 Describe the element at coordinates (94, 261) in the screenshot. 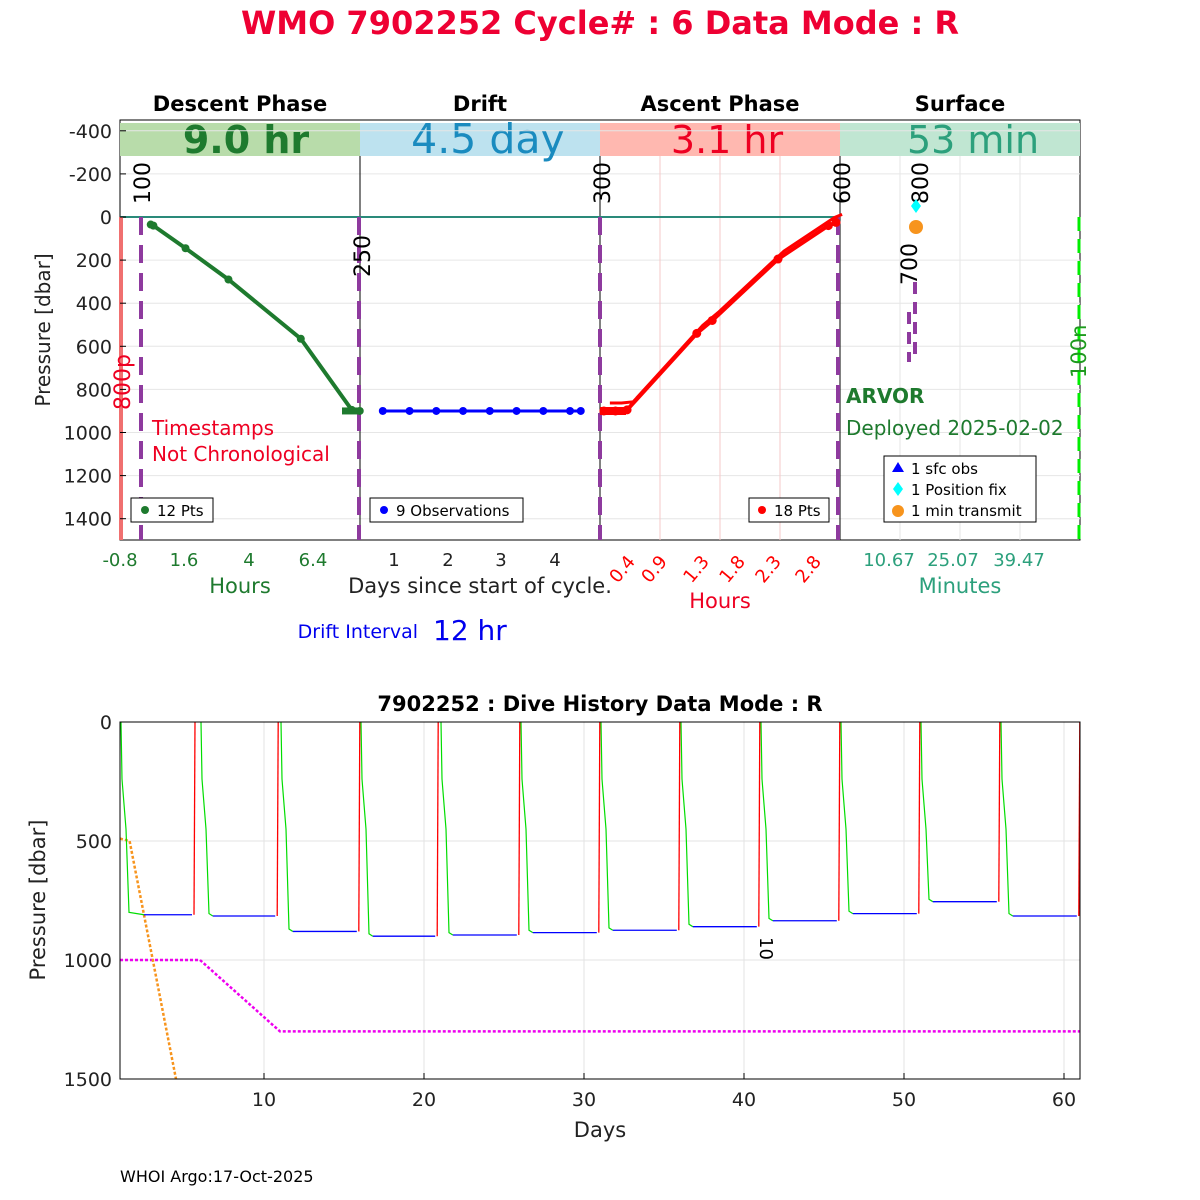

I see `top-y-tick-label: 200` at that location.